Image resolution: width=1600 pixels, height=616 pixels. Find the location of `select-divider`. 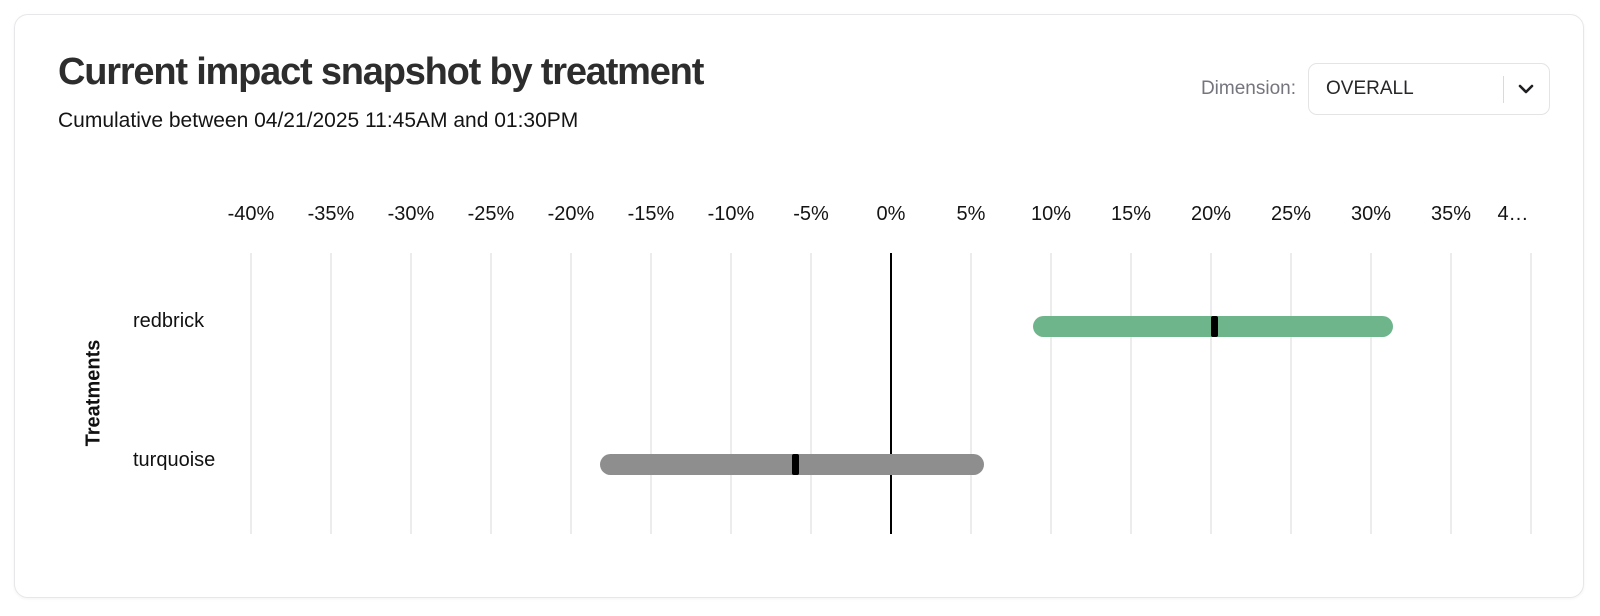

select-divider is located at coordinates (1503, 89).